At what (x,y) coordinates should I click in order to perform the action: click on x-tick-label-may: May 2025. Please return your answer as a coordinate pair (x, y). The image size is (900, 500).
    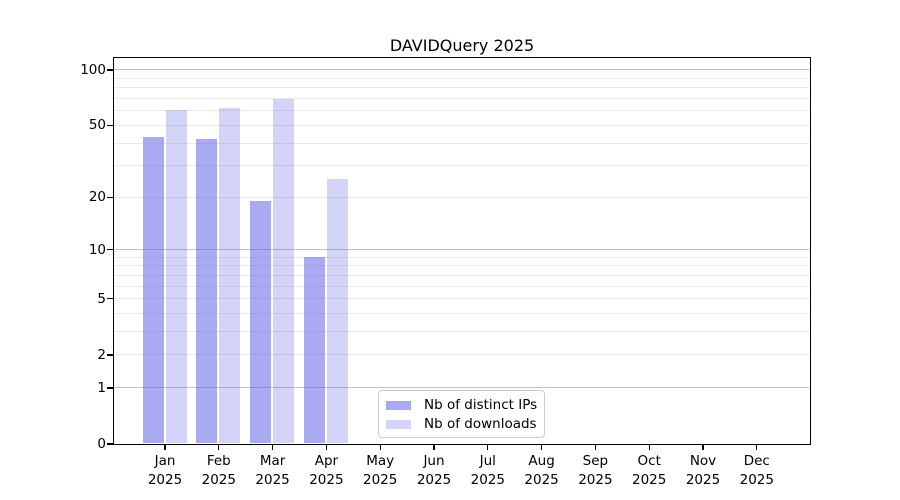
    Looking at the image, I should click on (380, 470).